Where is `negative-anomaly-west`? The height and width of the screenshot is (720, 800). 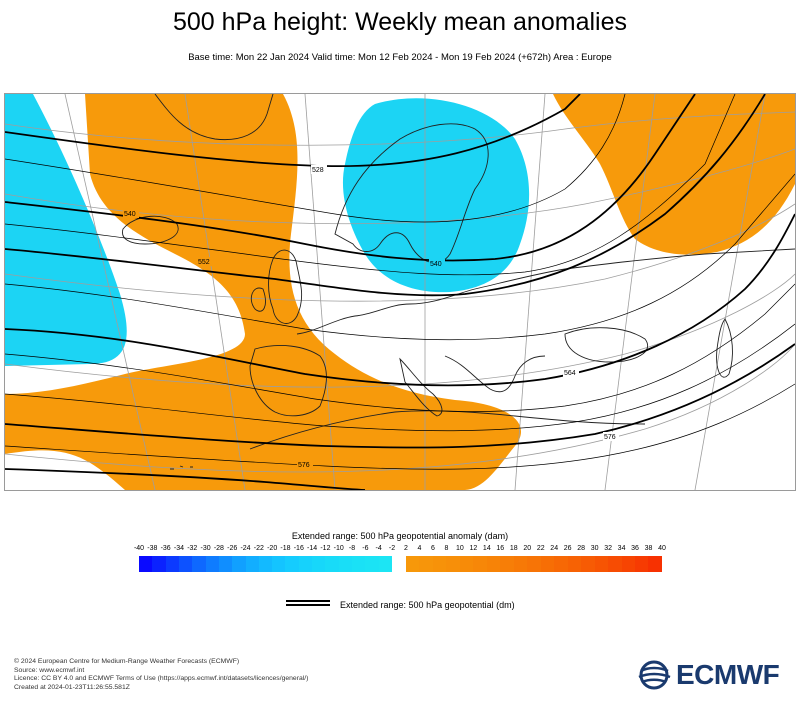
negative-anomaly-west is located at coordinates (66, 230).